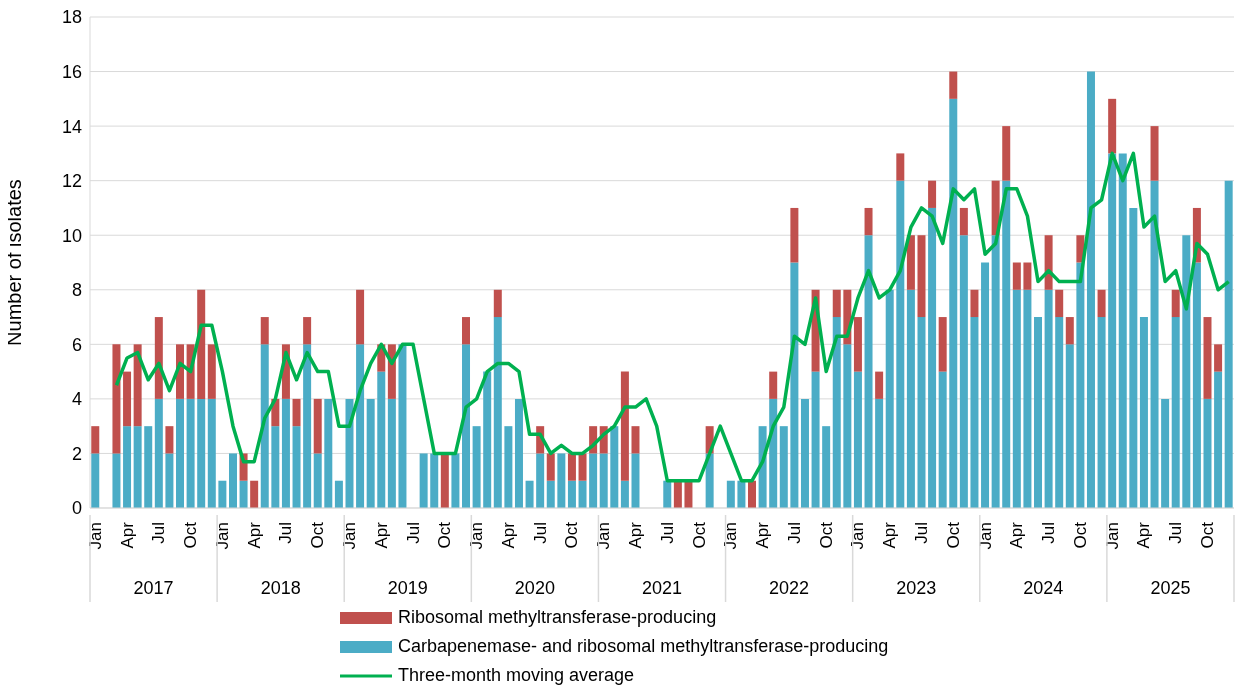 This screenshot has width=1240, height=699. What do you see at coordinates (71, 181) in the screenshot?
I see `y-tick-label: 12` at bounding box center [71, 181].